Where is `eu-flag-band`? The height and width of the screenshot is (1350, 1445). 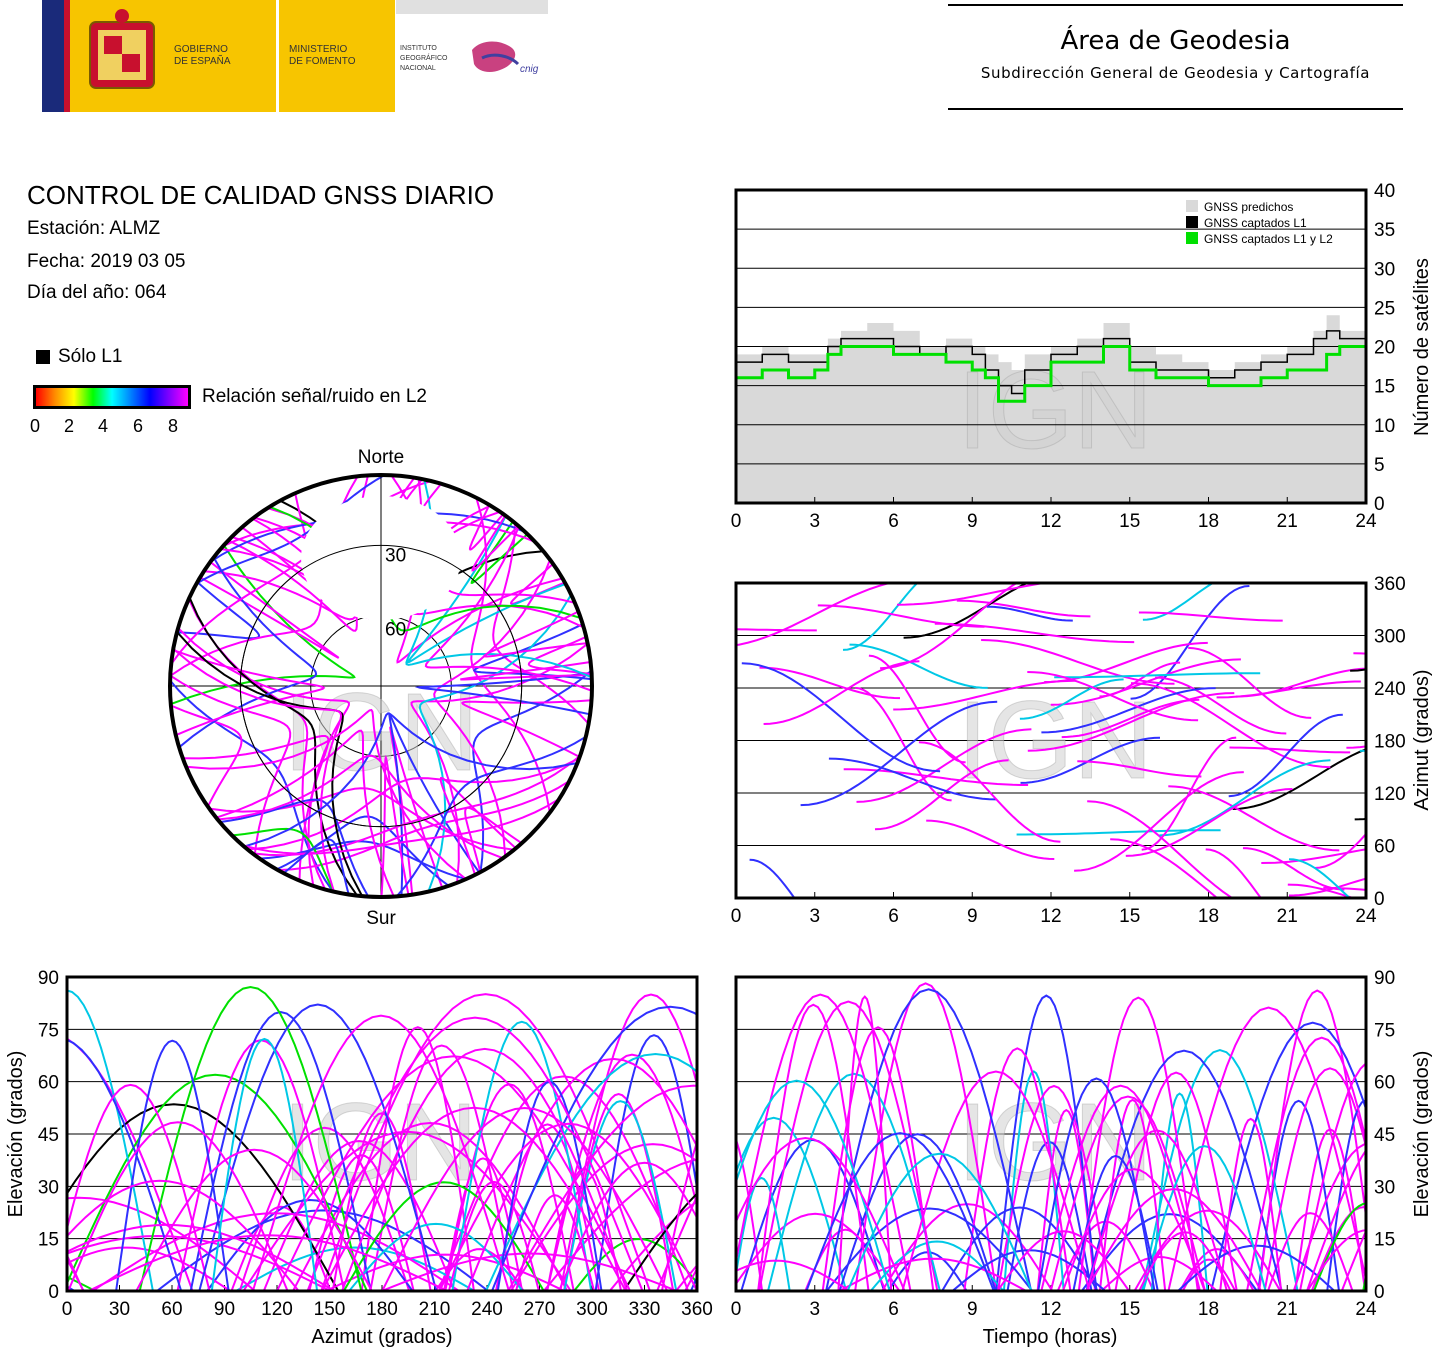
eu-flag-band is located at coordinates (53, 56).